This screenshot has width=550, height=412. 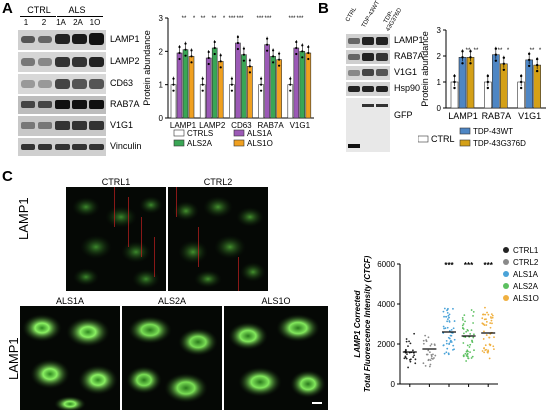 I want to click on significance-label: ***, so click(x=240, y=19).